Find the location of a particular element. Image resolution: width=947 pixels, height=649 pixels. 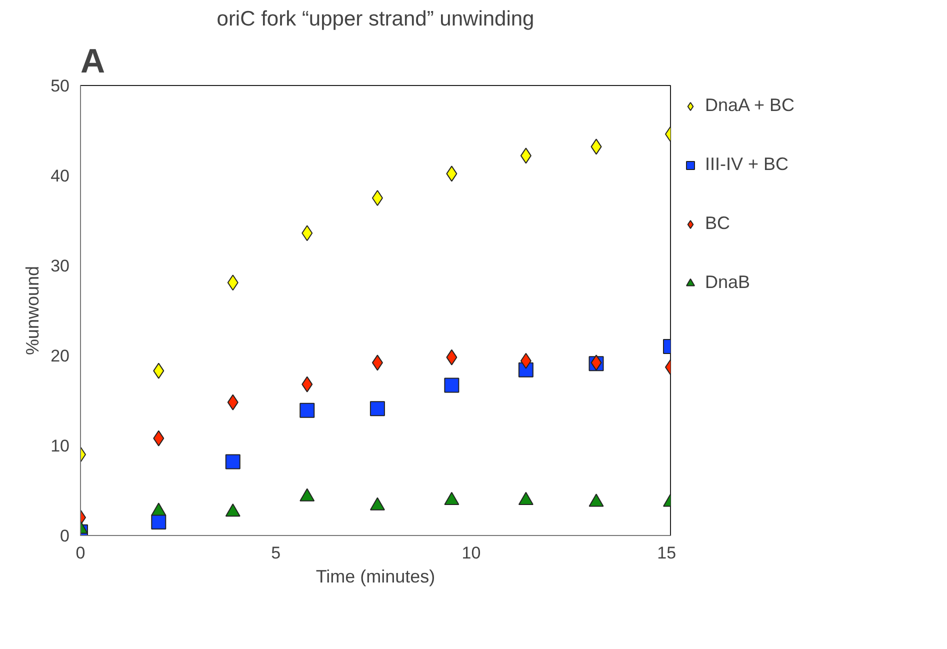

x-tick-label: 5 is located at coordinates (276, 553).